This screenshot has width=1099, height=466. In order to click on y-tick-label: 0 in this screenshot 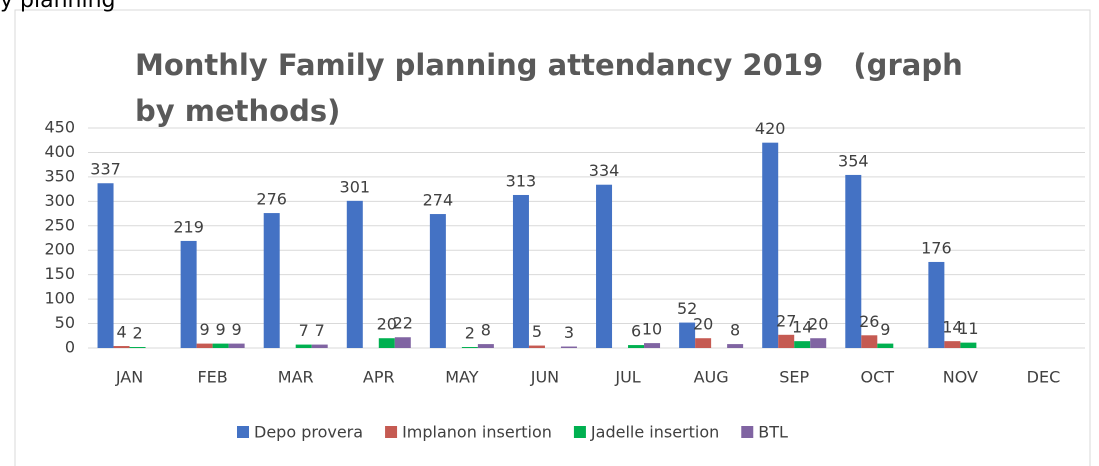, I will do `click(70, 347)`.